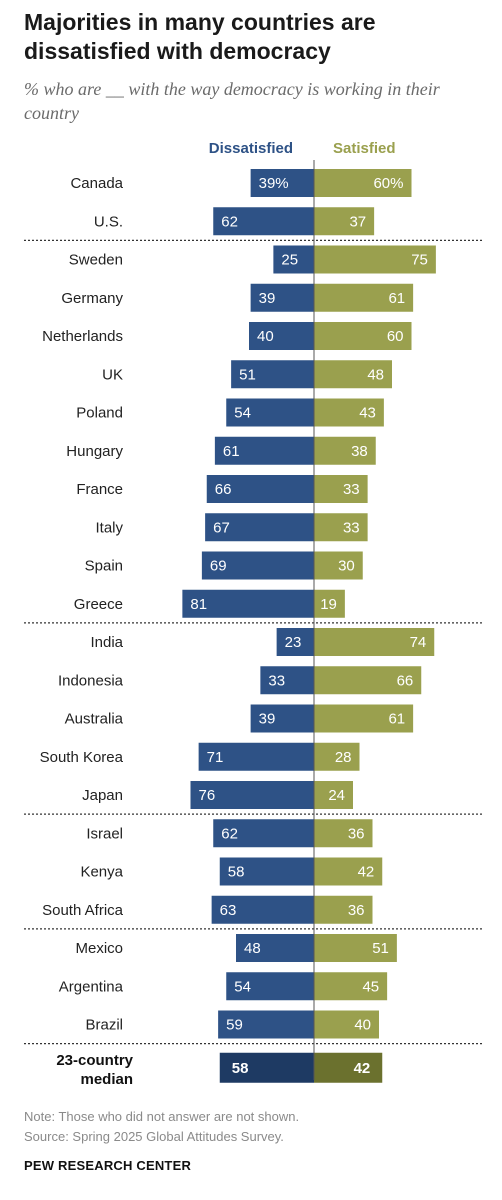 The image size is (502, 1200). I want to click on brand-logo-text: PEW RESEARCH CENTER, so click(108, 1165).